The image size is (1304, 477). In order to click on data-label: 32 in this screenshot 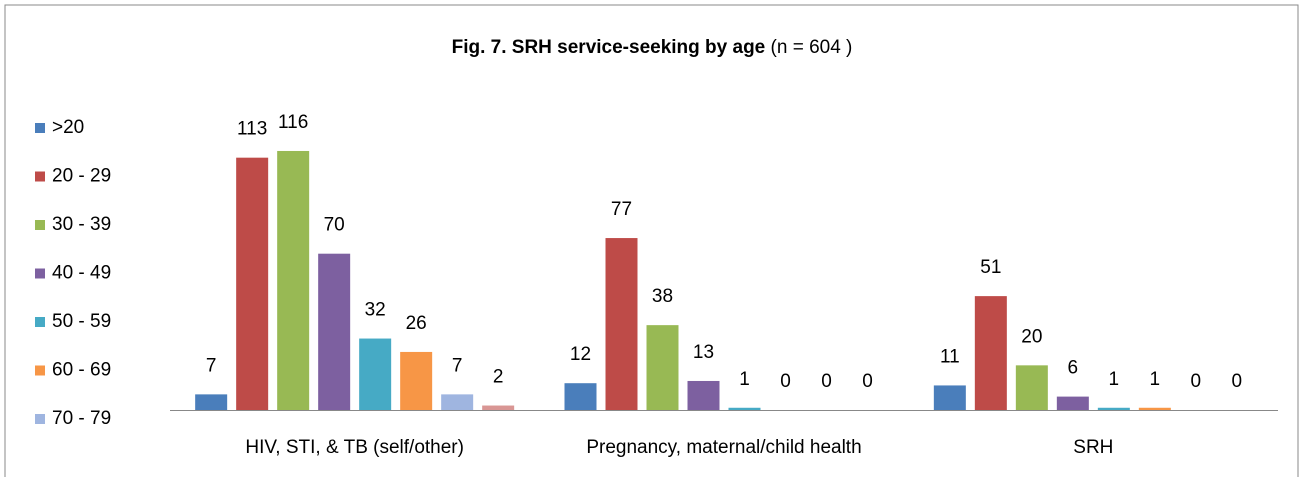, I will do `click(375, 310)`.